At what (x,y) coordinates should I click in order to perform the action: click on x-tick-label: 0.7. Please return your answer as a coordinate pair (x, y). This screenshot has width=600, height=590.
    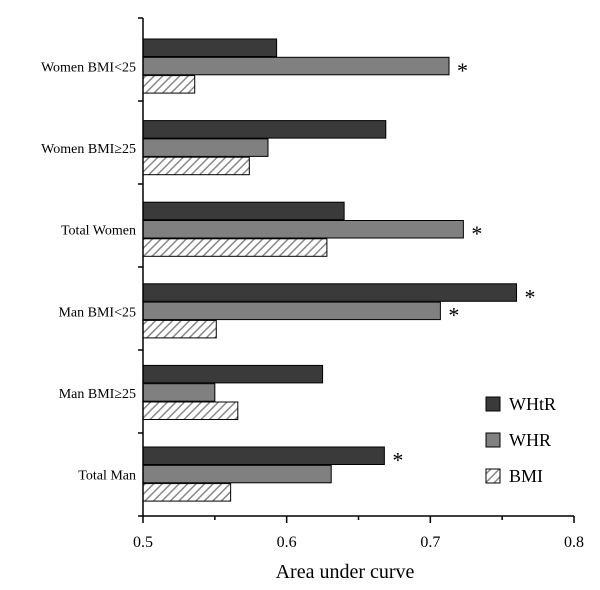
    Looking at the image, I should click on (430, 542).